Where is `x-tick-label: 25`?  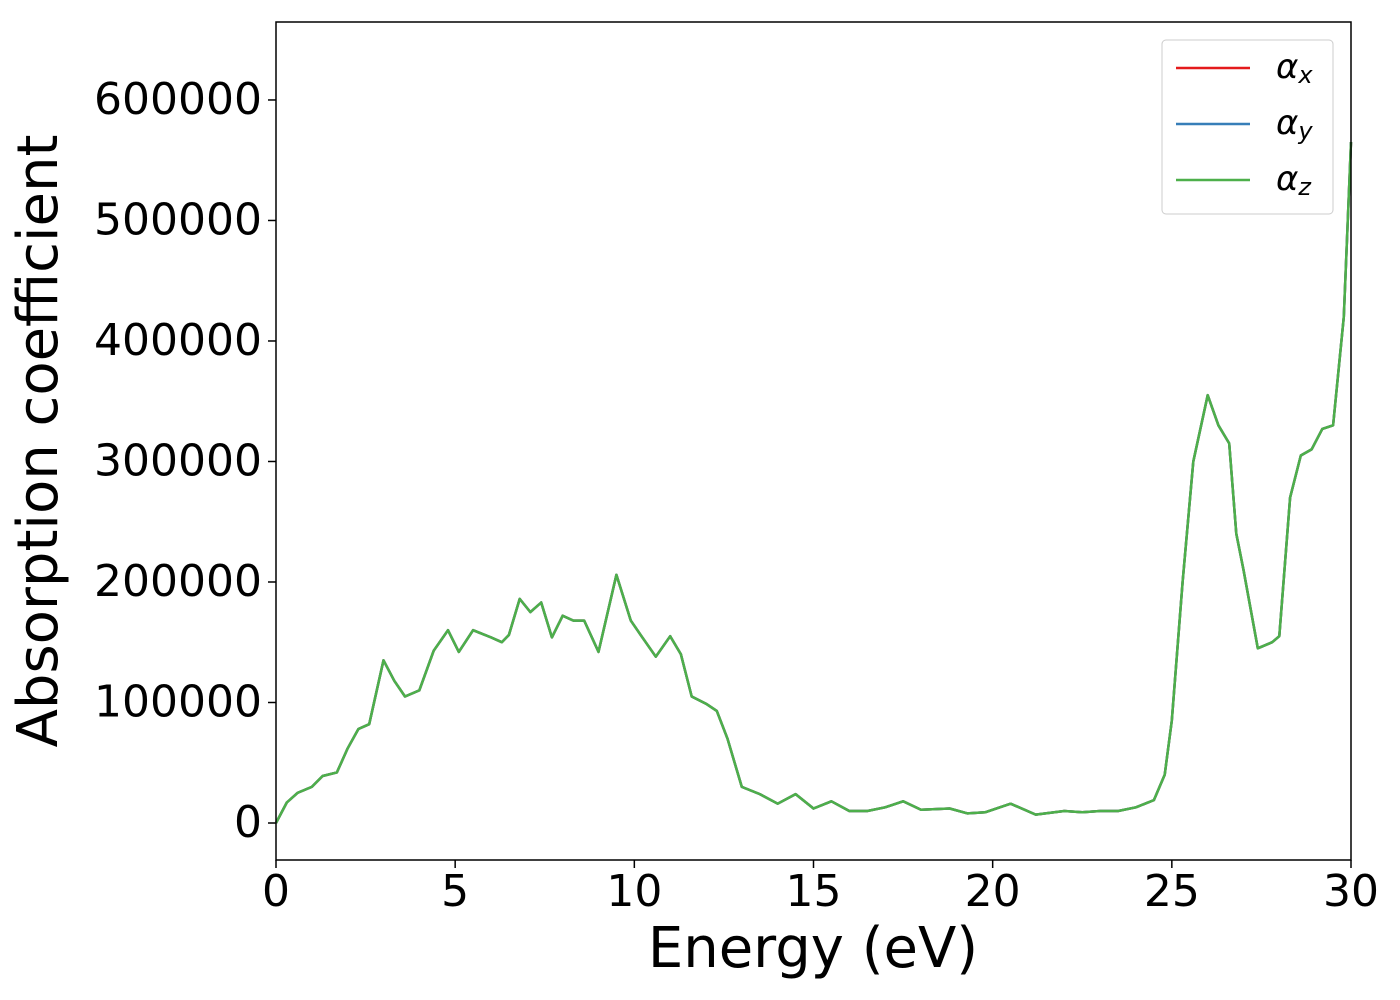
x-tick-label: 25 is located at coordinates (1172, 891).